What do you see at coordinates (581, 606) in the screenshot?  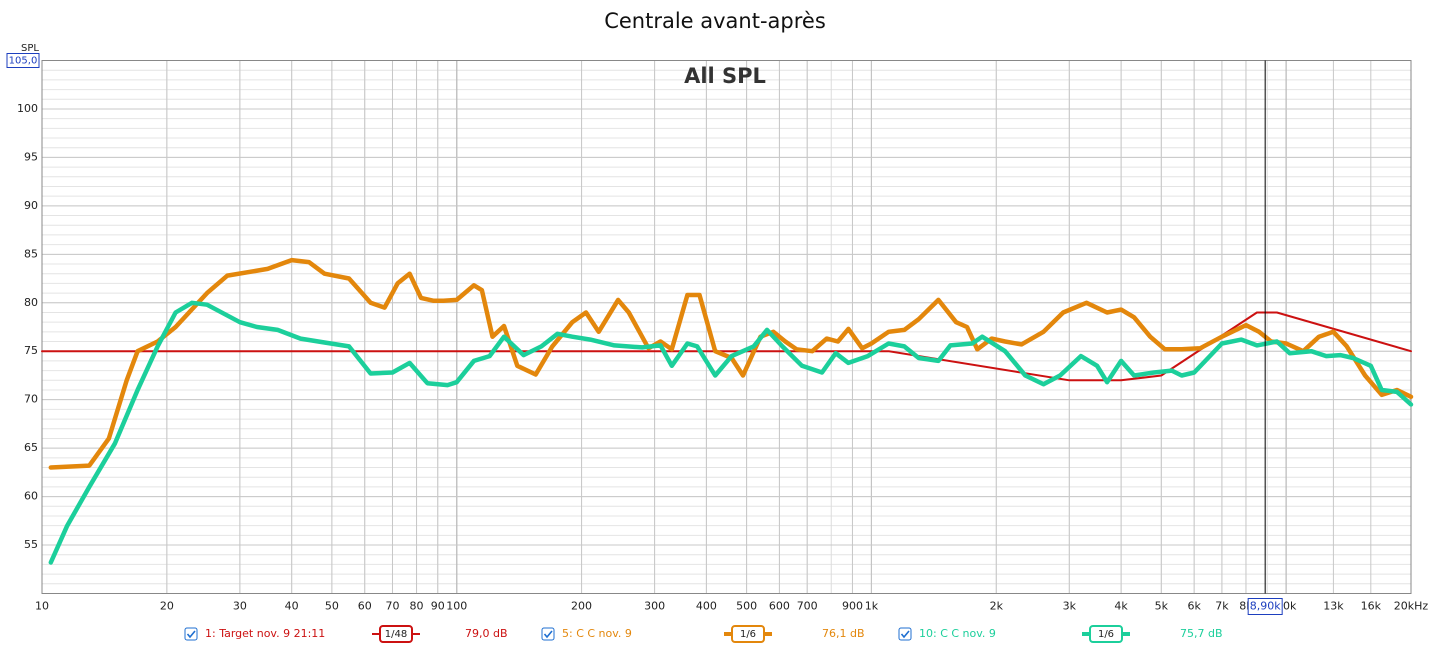 I see `x-tick-label: 200` at bounding box center [581, 606].